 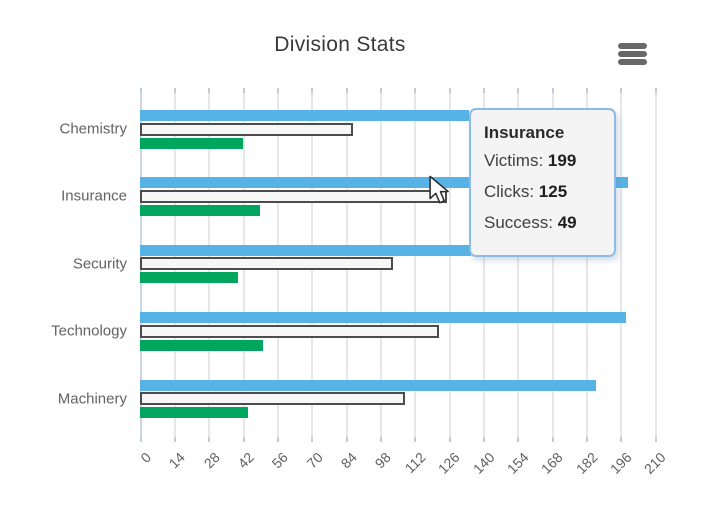 I want to click on x-axis-tick-label: 70, so click(x=314, y=460).